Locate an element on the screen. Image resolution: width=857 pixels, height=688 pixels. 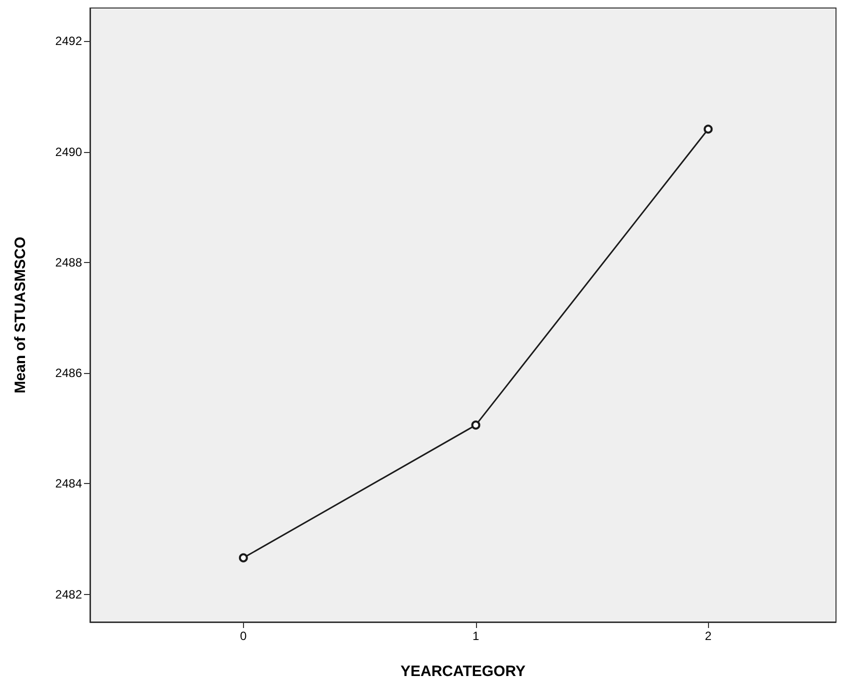
y-tick-label: 2490 is located at coordinates (68, 151).